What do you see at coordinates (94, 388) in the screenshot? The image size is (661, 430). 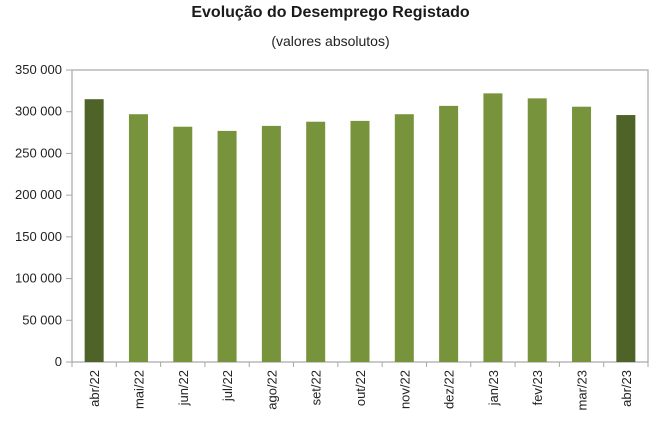 I see `x-tick-label: abr/22` at bounding box center [94, 388].